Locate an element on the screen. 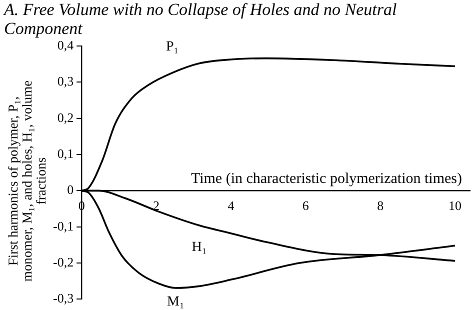 Image resolution: width=474 pixels, height=310 pixels. y-tick-label: 0,1 is located at coordinates (65, 153).